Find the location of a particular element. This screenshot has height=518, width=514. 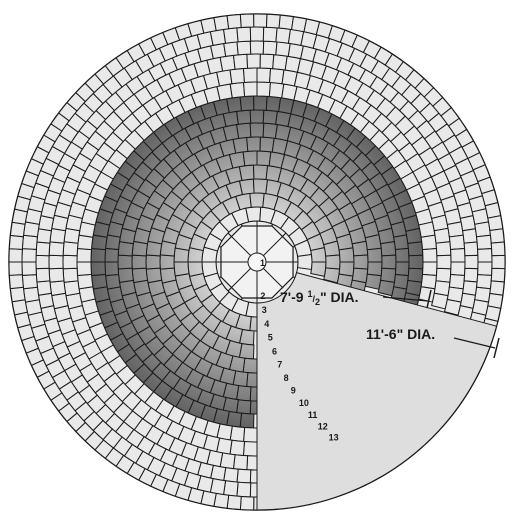

ring-label-7: 7 is located at coordinates (279, 365).